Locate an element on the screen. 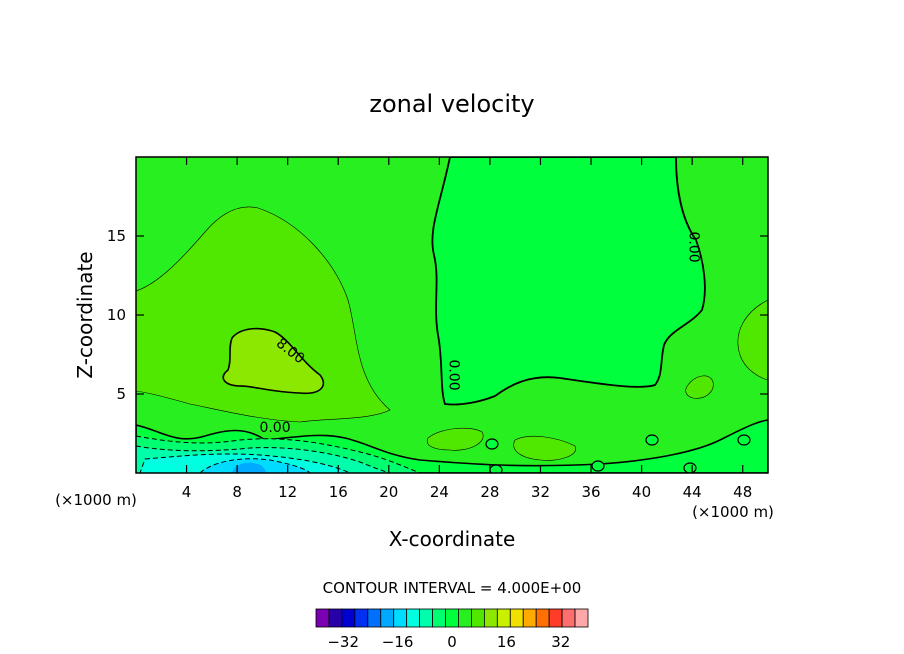  chart-title: zonal velocity is located at coordinates (451, 104).